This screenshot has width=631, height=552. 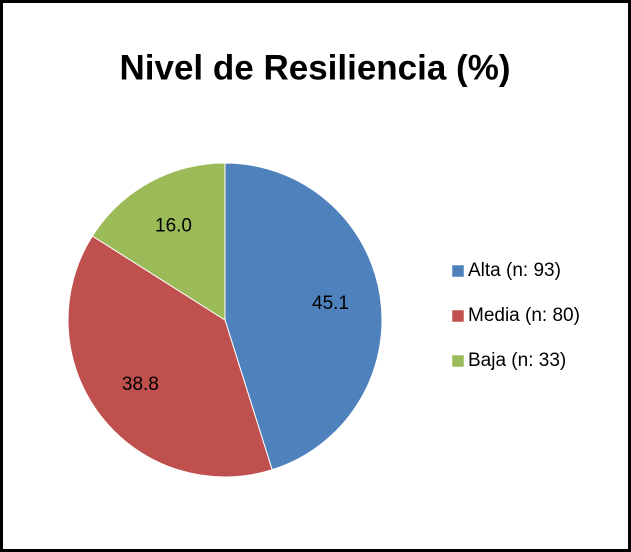 I want to click on data-label: 38.8, so click(x=140, y=384).